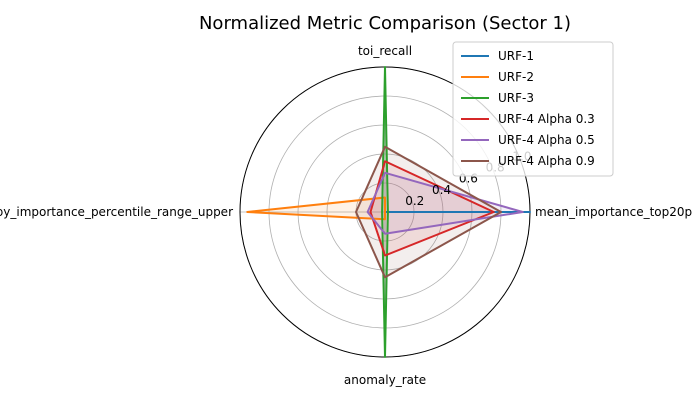  I want to click on rtick-label-1: 0.4, so click(441, 190).